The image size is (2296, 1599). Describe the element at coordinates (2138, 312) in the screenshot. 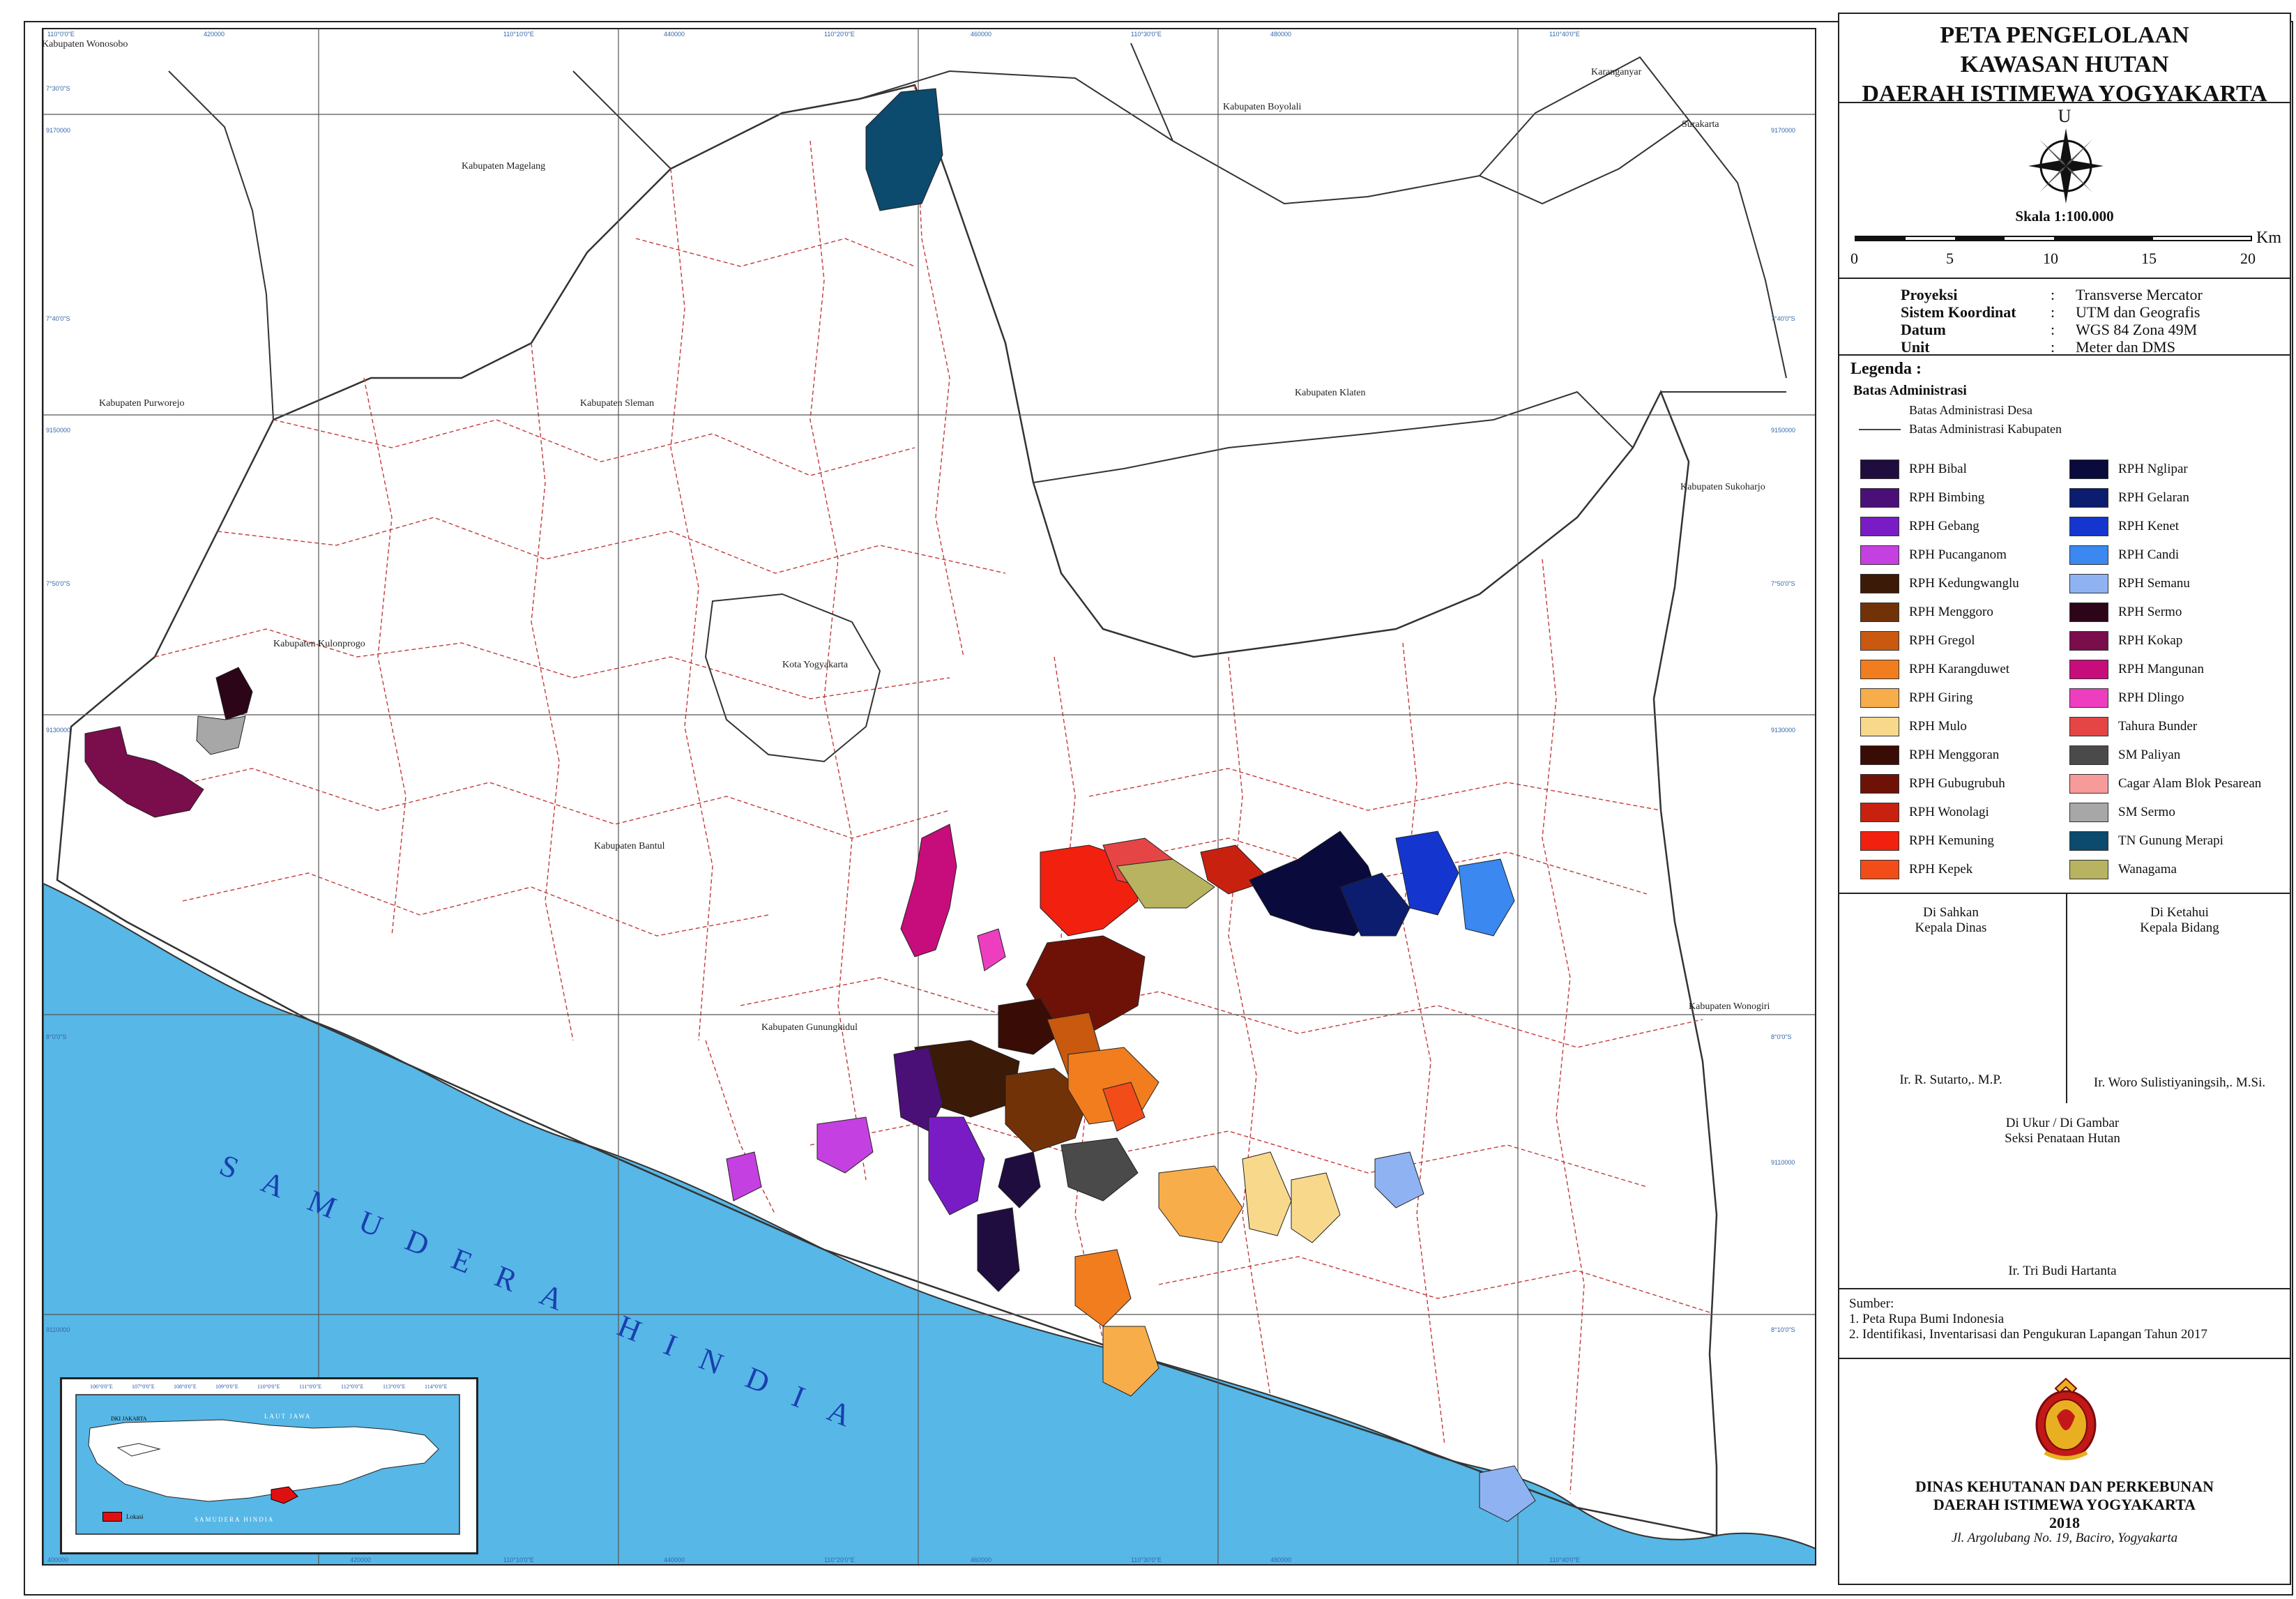

I see `proj-value: UTM dan Geografis` at that location.